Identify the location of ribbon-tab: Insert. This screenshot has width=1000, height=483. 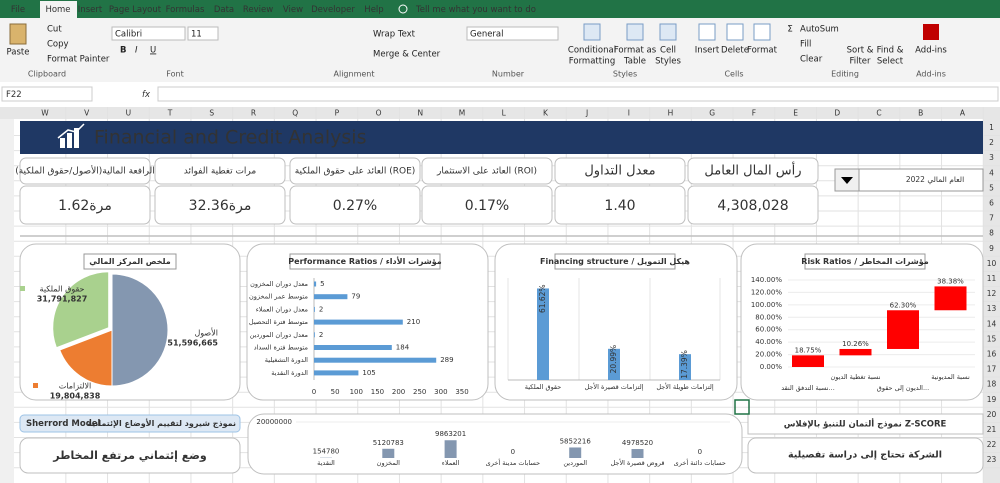
(90, 10).